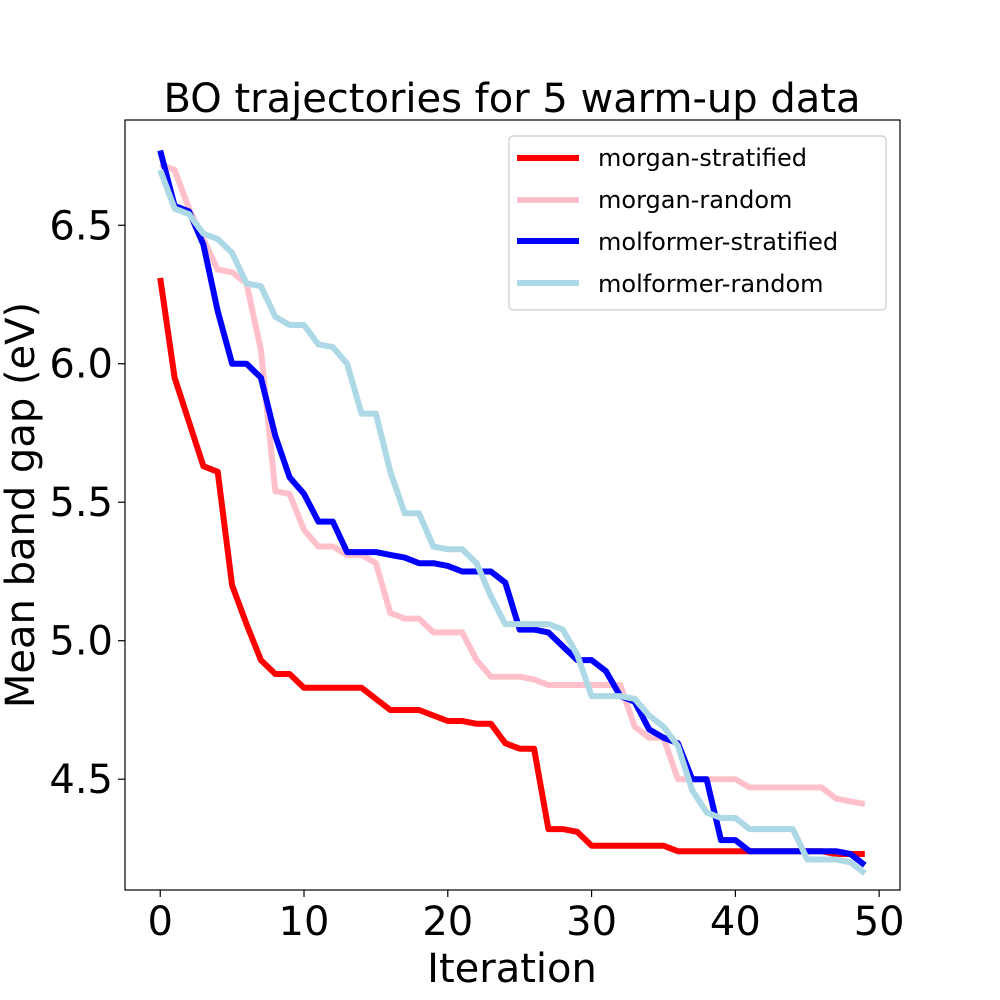  What do you see at coordinates (160, 922) in the screenshot?
I see `x-tick-label: 0` at bounding box center [160, 922].